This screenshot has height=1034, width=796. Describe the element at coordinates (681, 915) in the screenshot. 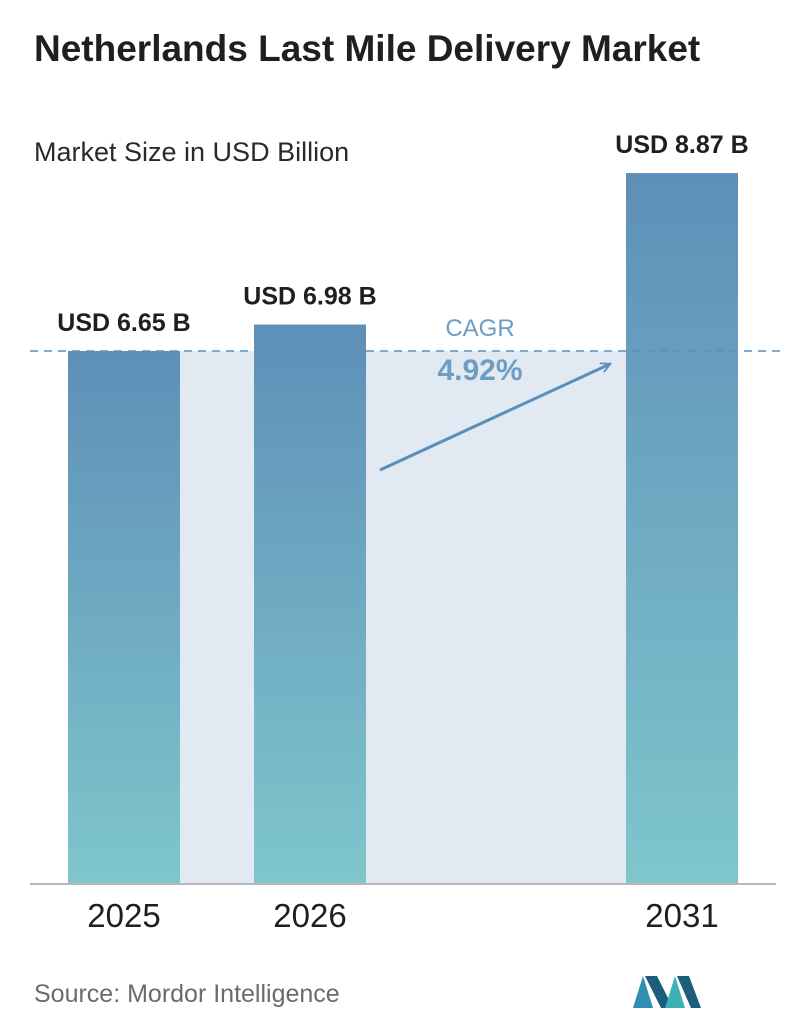

I see `x-tick-label-2031: 2031` at that location.